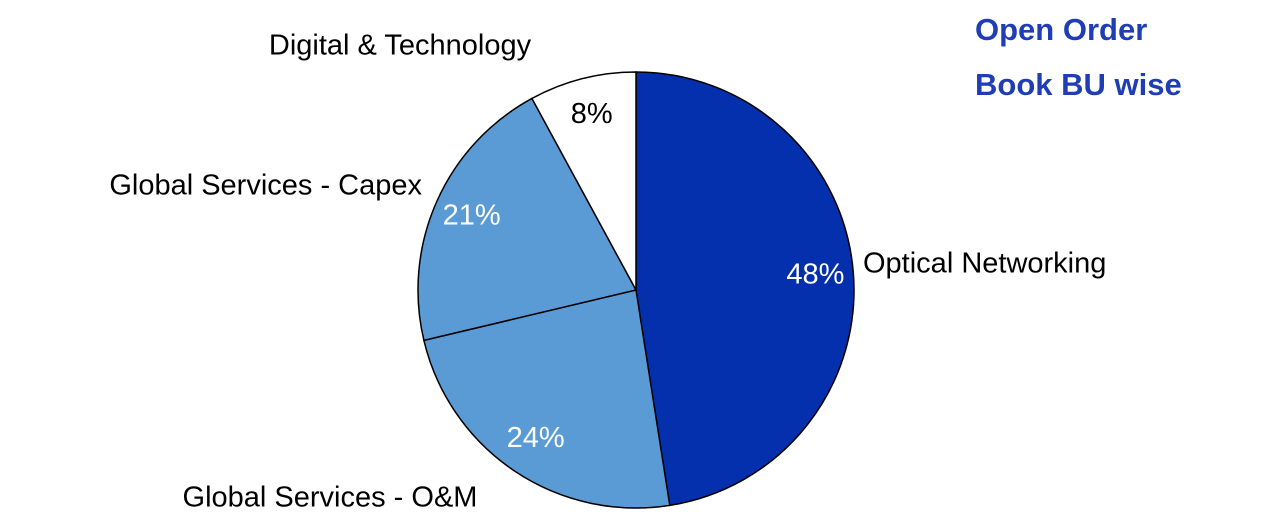  I want to click on category-label: Optical Networking, so click(984, 264).